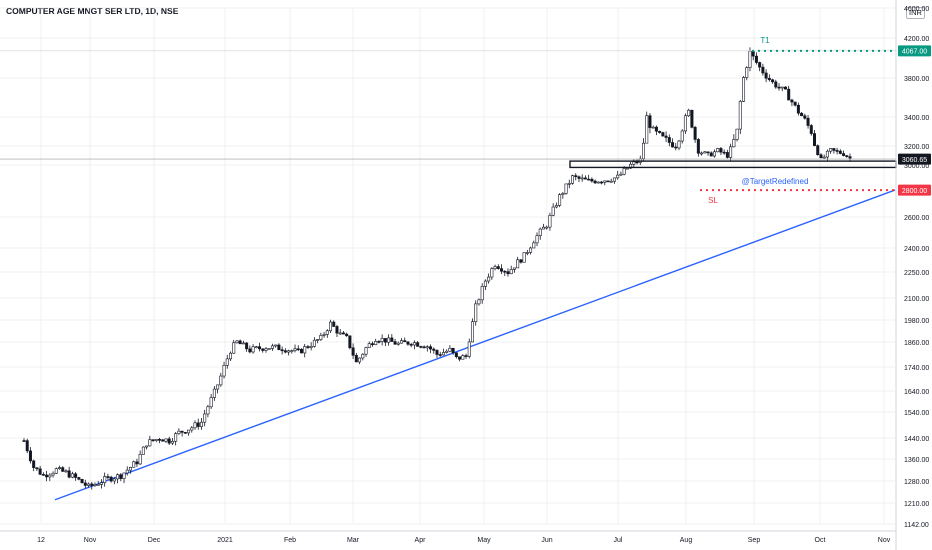 The image size is (932, 550). What do you see at coordinates (916, 439) in the screenshot?
I see `y-tick-label: 1440.00` at bounding box center [916, 439].